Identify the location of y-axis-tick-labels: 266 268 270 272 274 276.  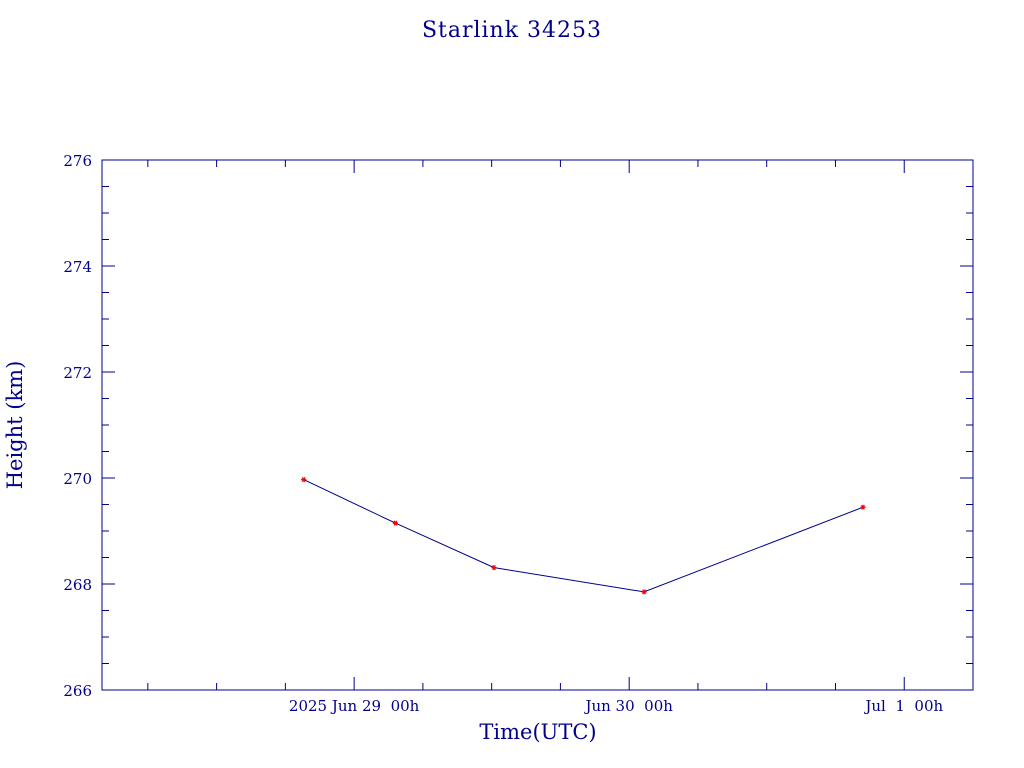
(77, 426).